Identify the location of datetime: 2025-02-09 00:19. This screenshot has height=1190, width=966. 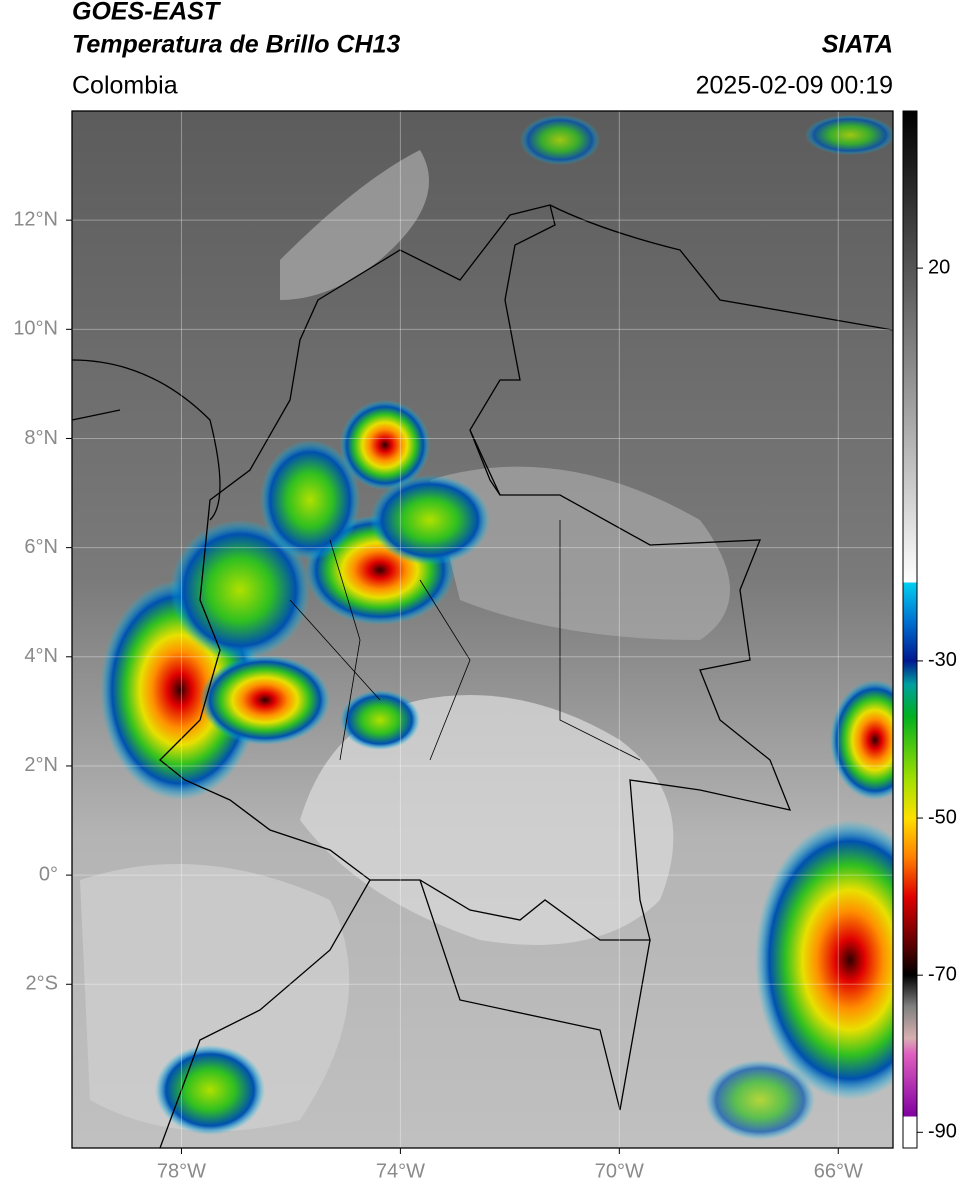
(794, 86).